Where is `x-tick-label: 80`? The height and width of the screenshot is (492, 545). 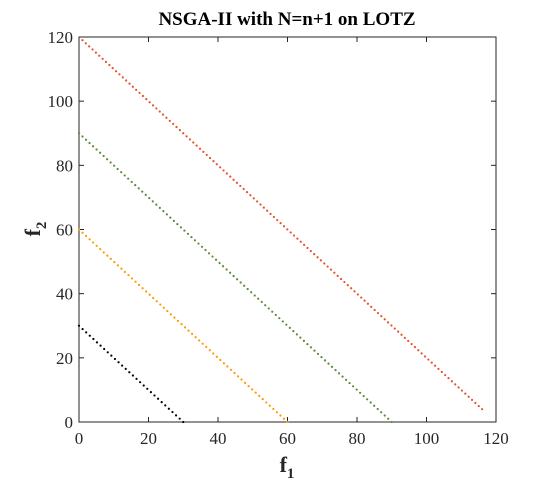 x-tick-label: 80 is located at coordinates (357, 438).